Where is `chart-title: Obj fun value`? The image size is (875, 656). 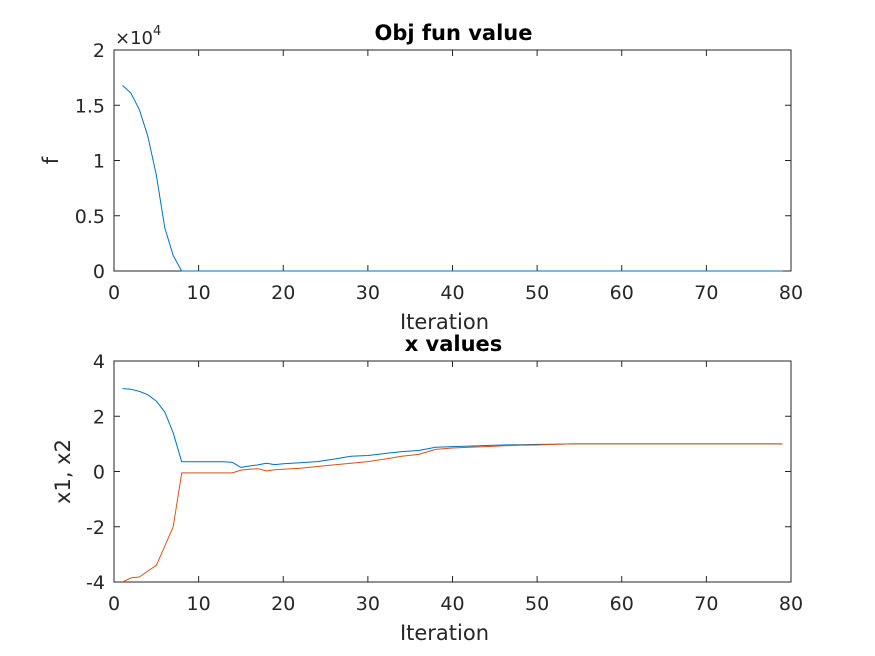 chart-title: Obj fun value is located at coordinates (454, 33).